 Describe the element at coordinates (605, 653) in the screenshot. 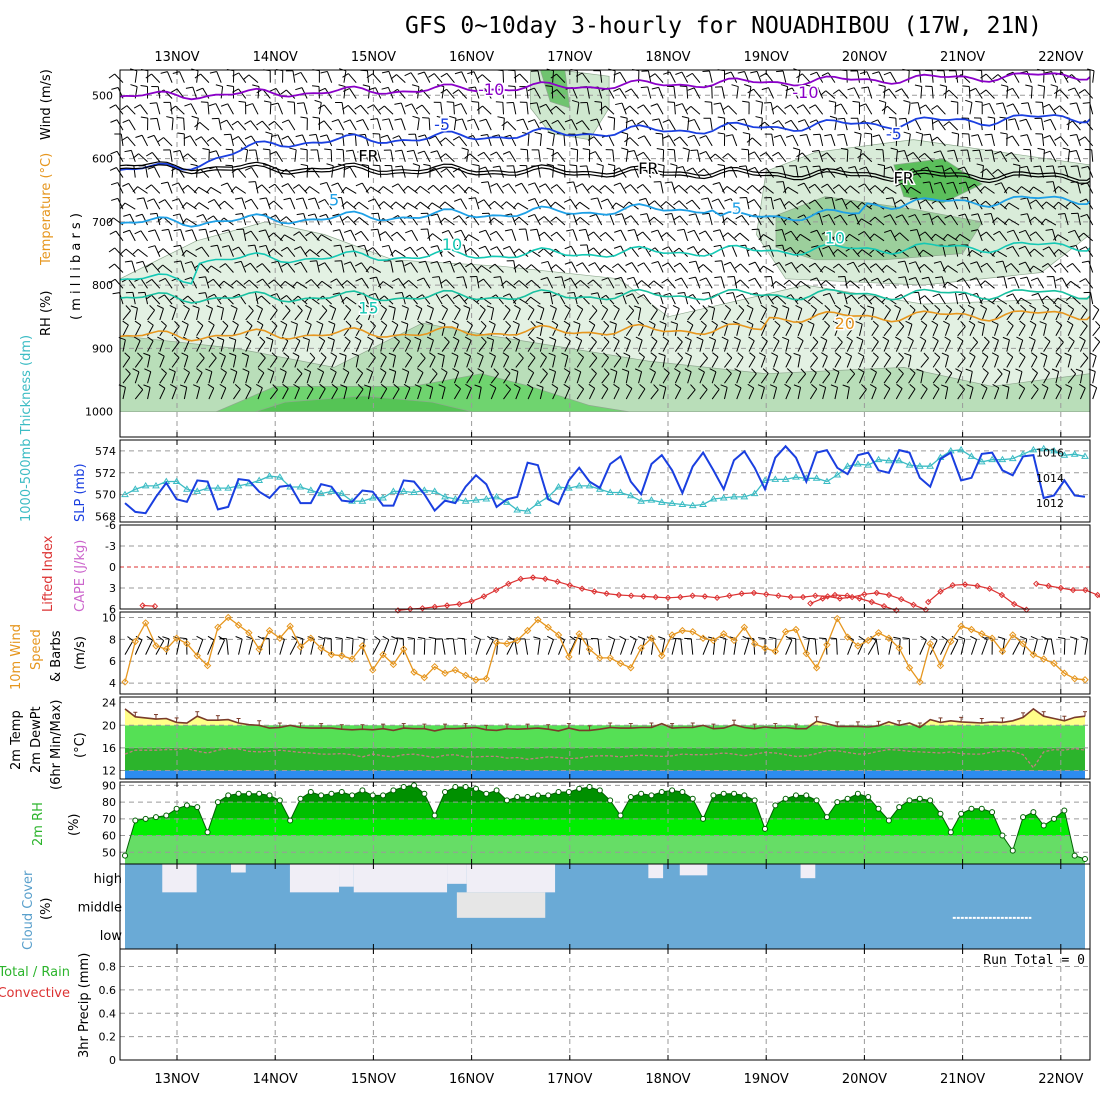

I see `panel-frame` at that location.